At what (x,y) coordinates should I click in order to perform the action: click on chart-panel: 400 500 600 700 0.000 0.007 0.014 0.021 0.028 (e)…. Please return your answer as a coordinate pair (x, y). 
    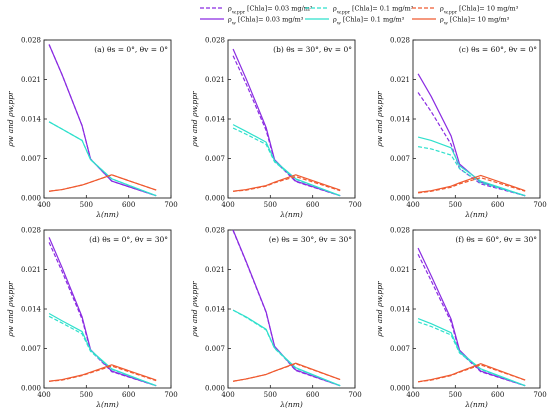
    Looking at the image, I should click on (276, 317).